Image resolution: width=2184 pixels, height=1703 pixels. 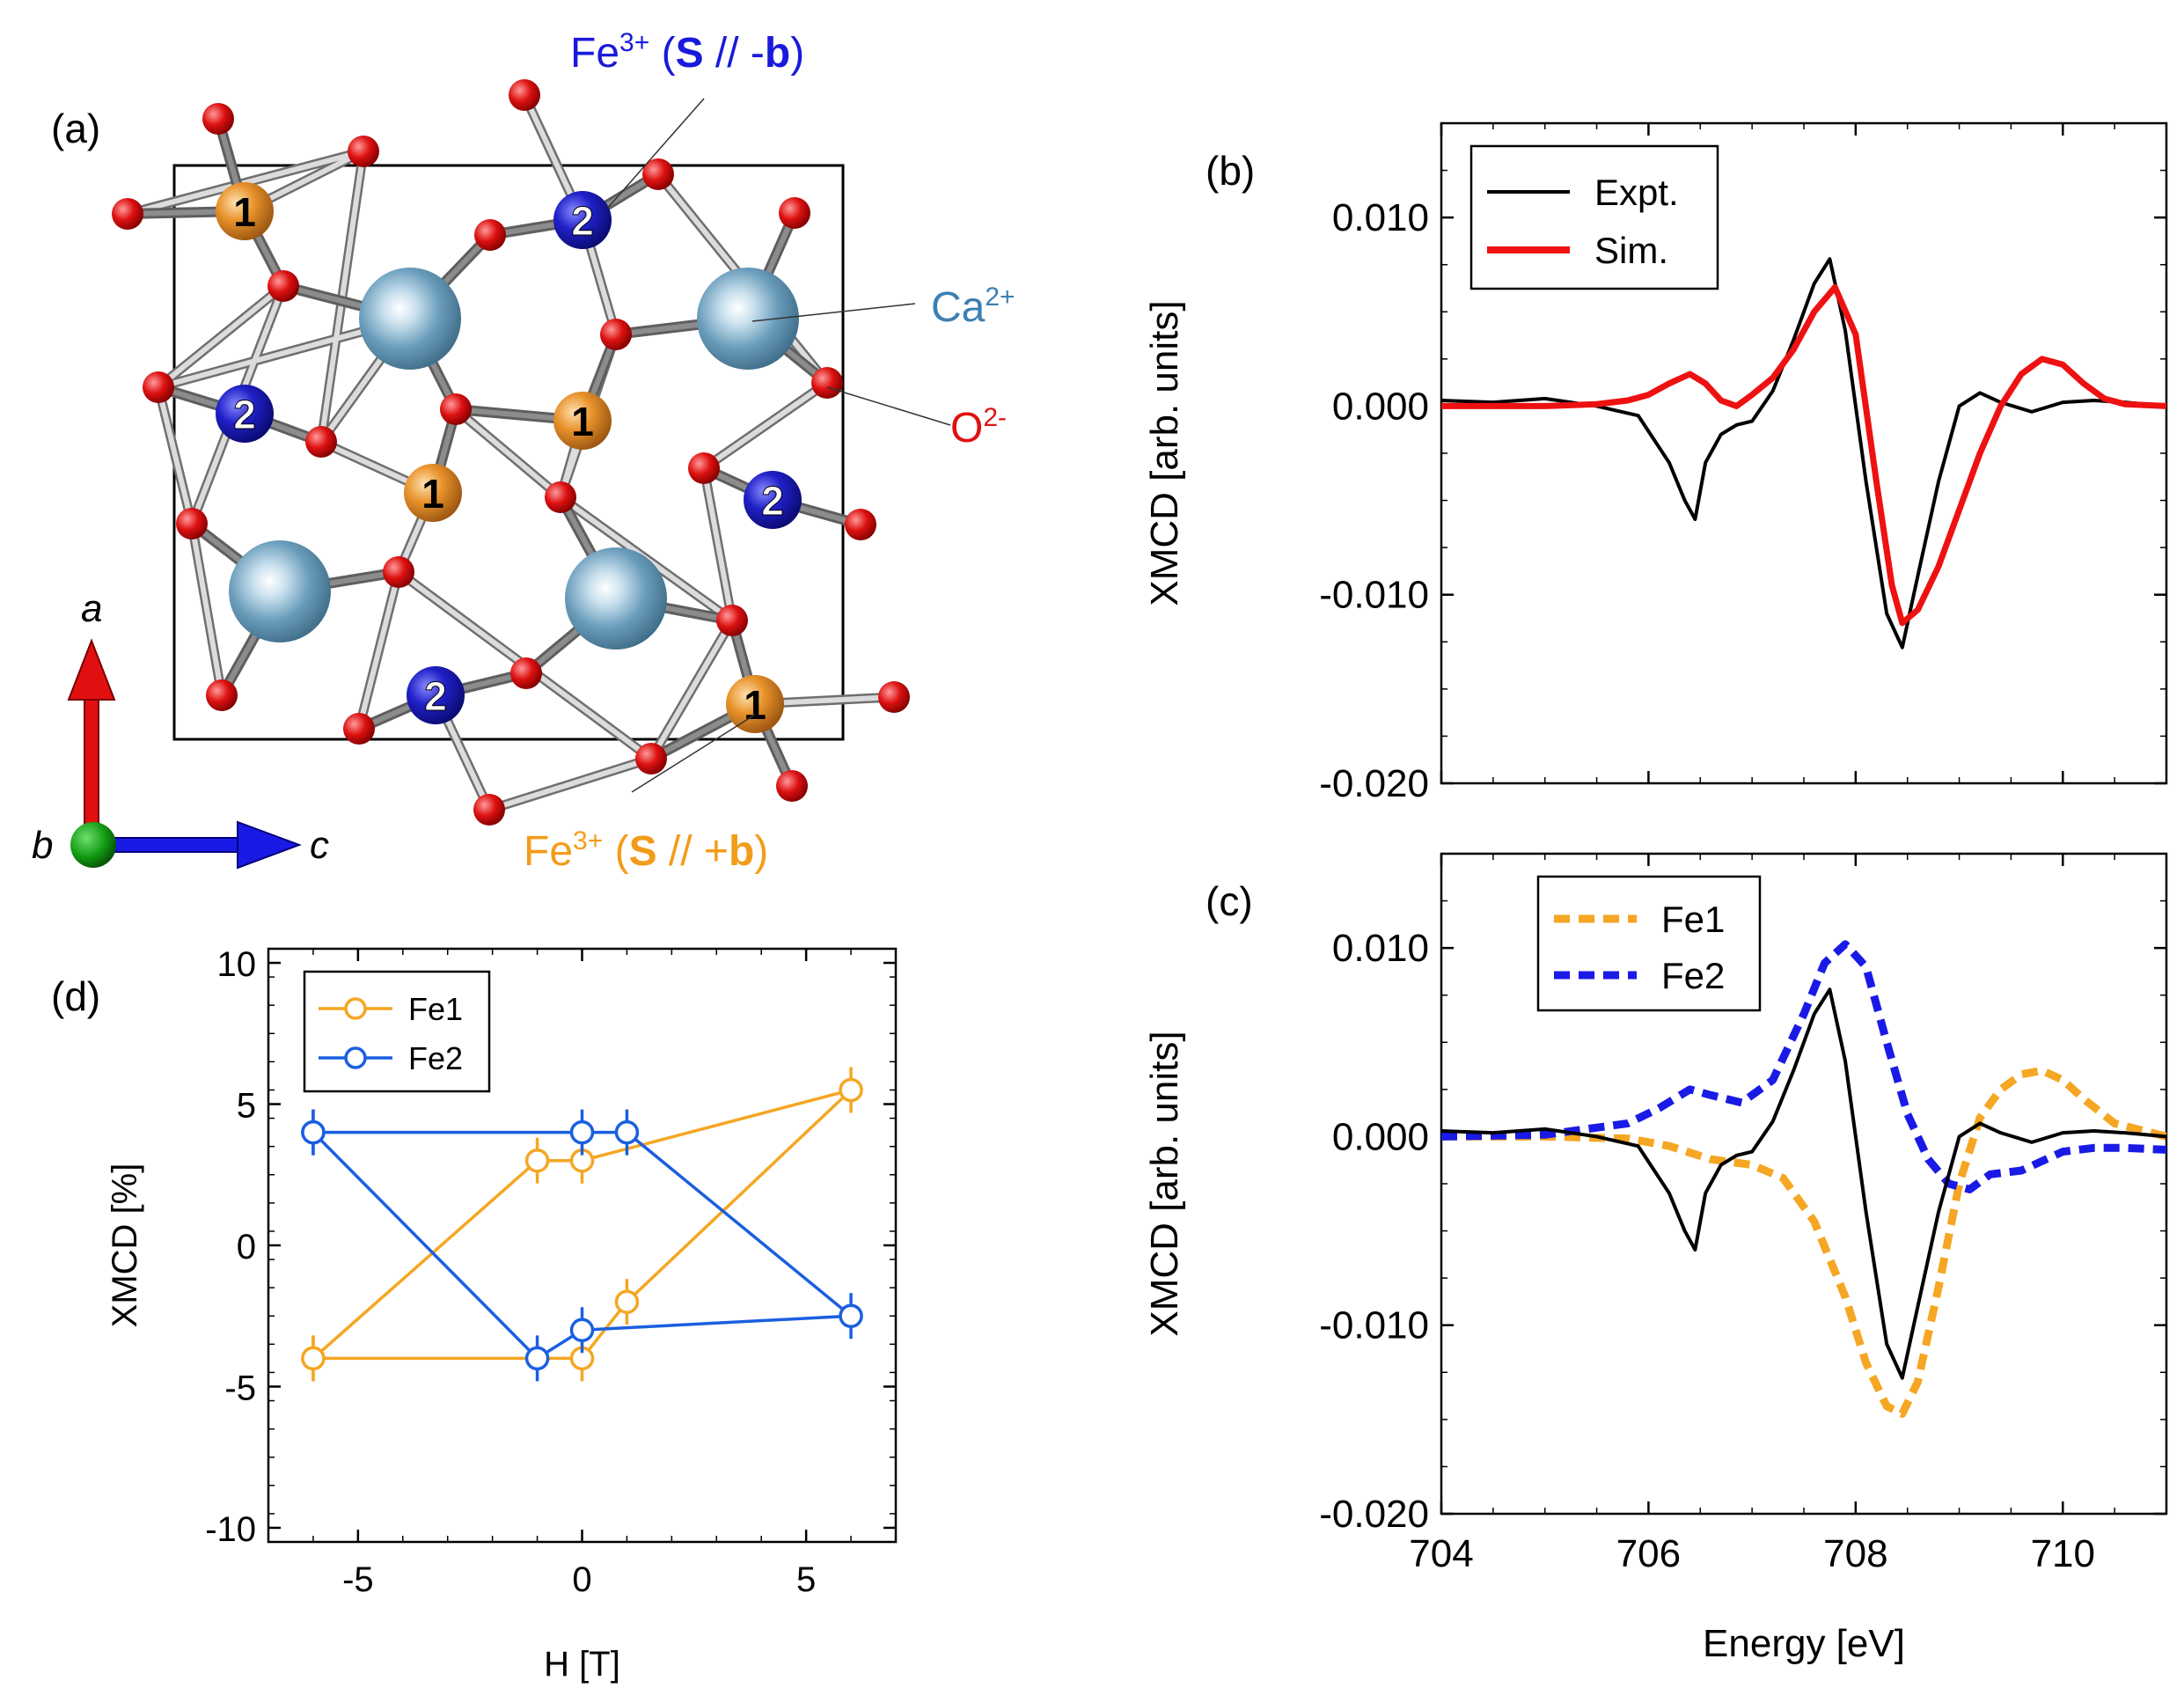 I want to click on c-axis-arrowhead, so click(x=269, y=845).